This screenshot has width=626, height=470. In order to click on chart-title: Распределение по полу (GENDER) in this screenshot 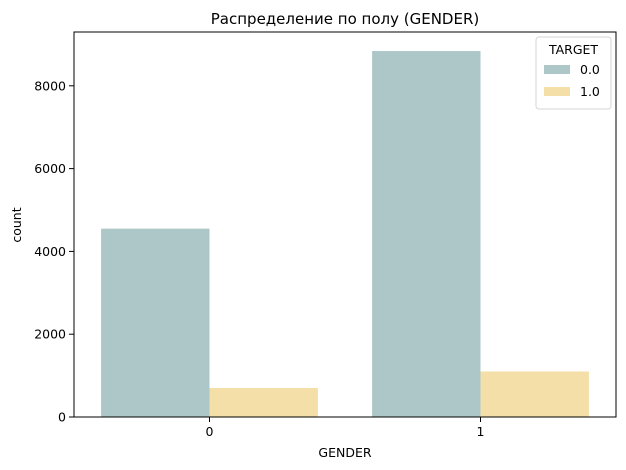, I will do `click(345, 19)`.